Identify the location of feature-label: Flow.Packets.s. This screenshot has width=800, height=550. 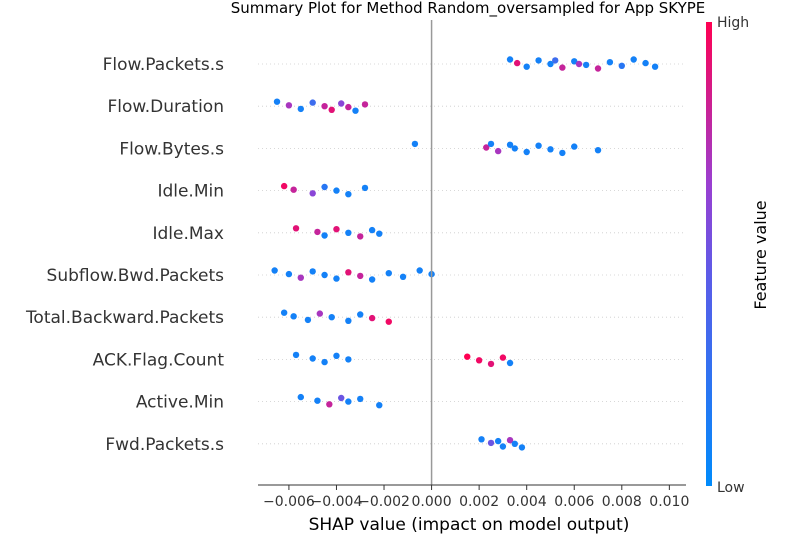
(164, 65).